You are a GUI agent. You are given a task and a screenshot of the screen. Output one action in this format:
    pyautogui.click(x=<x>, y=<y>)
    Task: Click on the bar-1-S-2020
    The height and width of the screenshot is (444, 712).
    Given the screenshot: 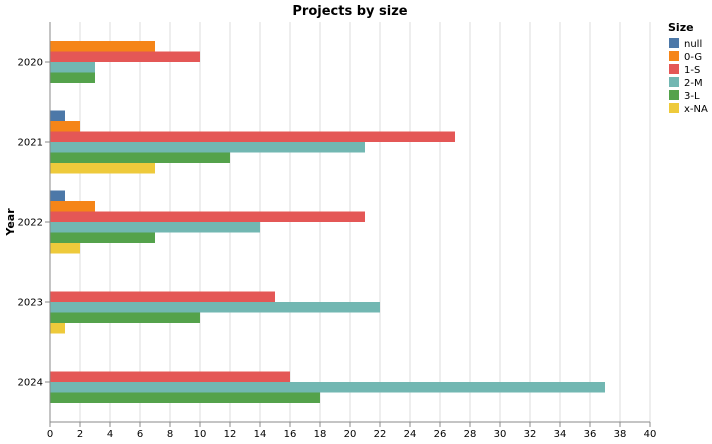 What is the action you would take?
    pyautogui.click(x=125, y=56)
    